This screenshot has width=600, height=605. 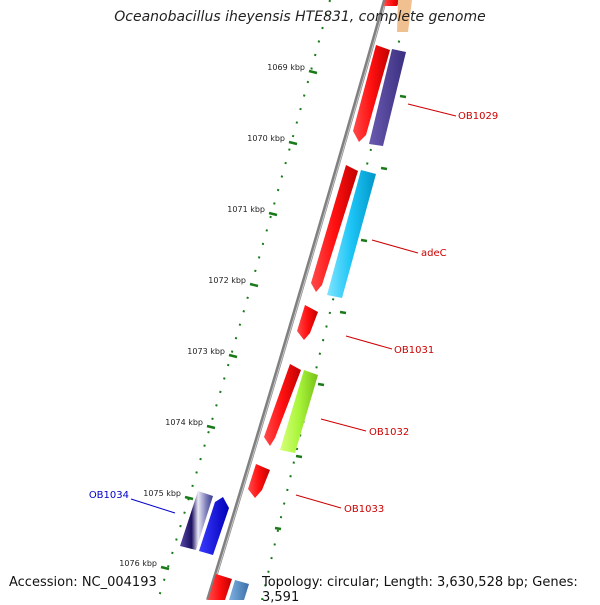 I want to click on gene-adec-reverse, so click(x=351, y=234).